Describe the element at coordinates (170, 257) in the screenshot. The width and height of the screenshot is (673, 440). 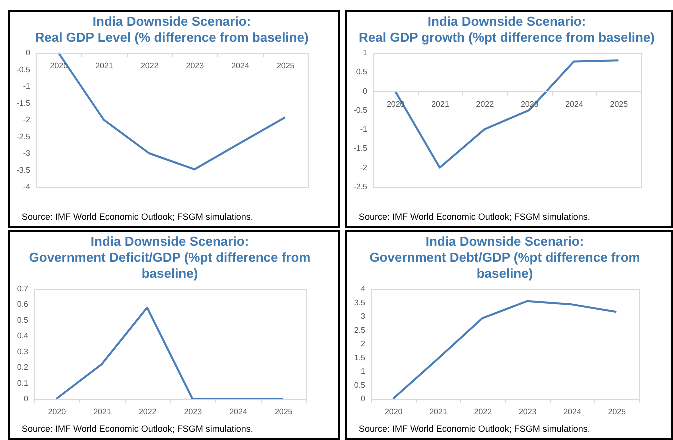
I see `chart-title: India Downside Scenario: Government Deficit/GDP (%pt difference from baseline)` at that location.